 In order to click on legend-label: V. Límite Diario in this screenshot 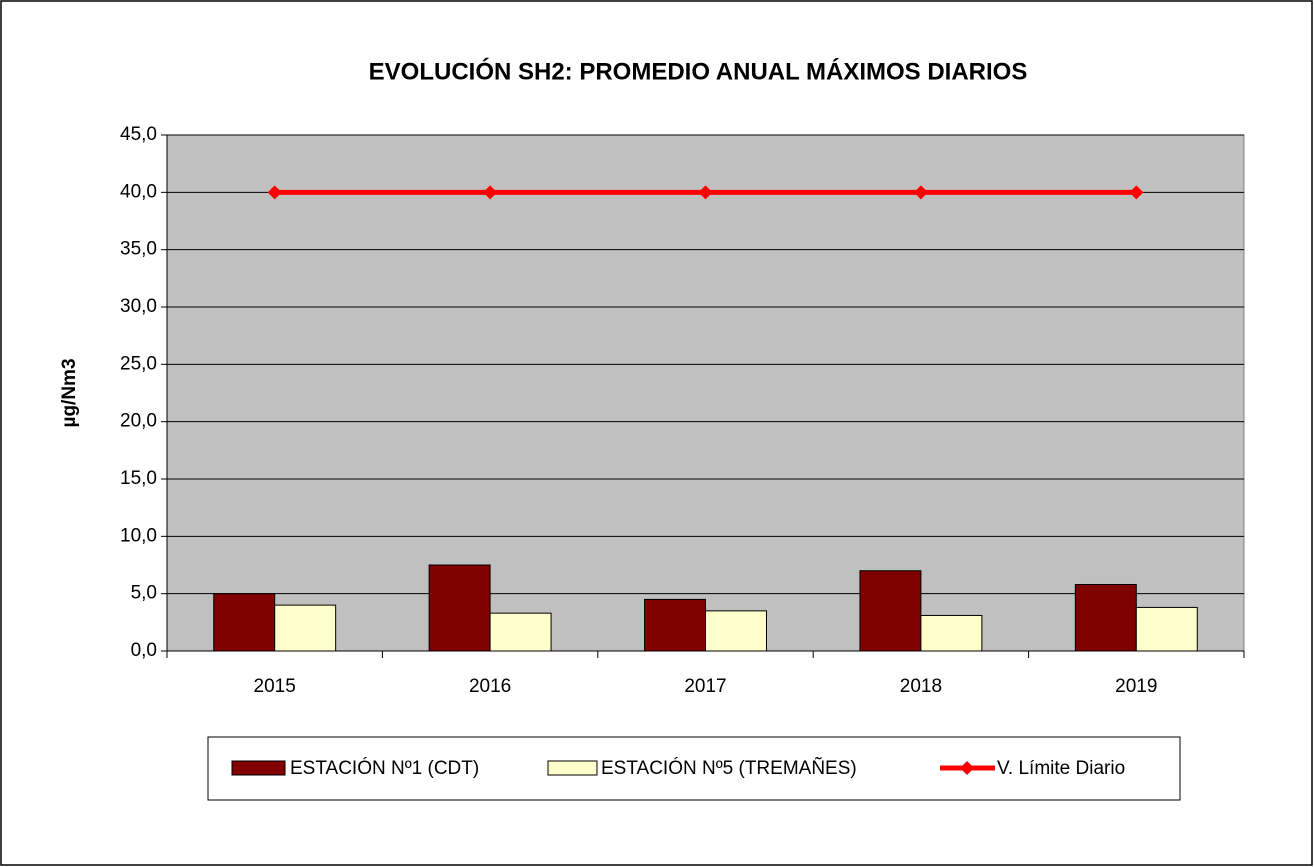, I will do `click(1061, 768)`.